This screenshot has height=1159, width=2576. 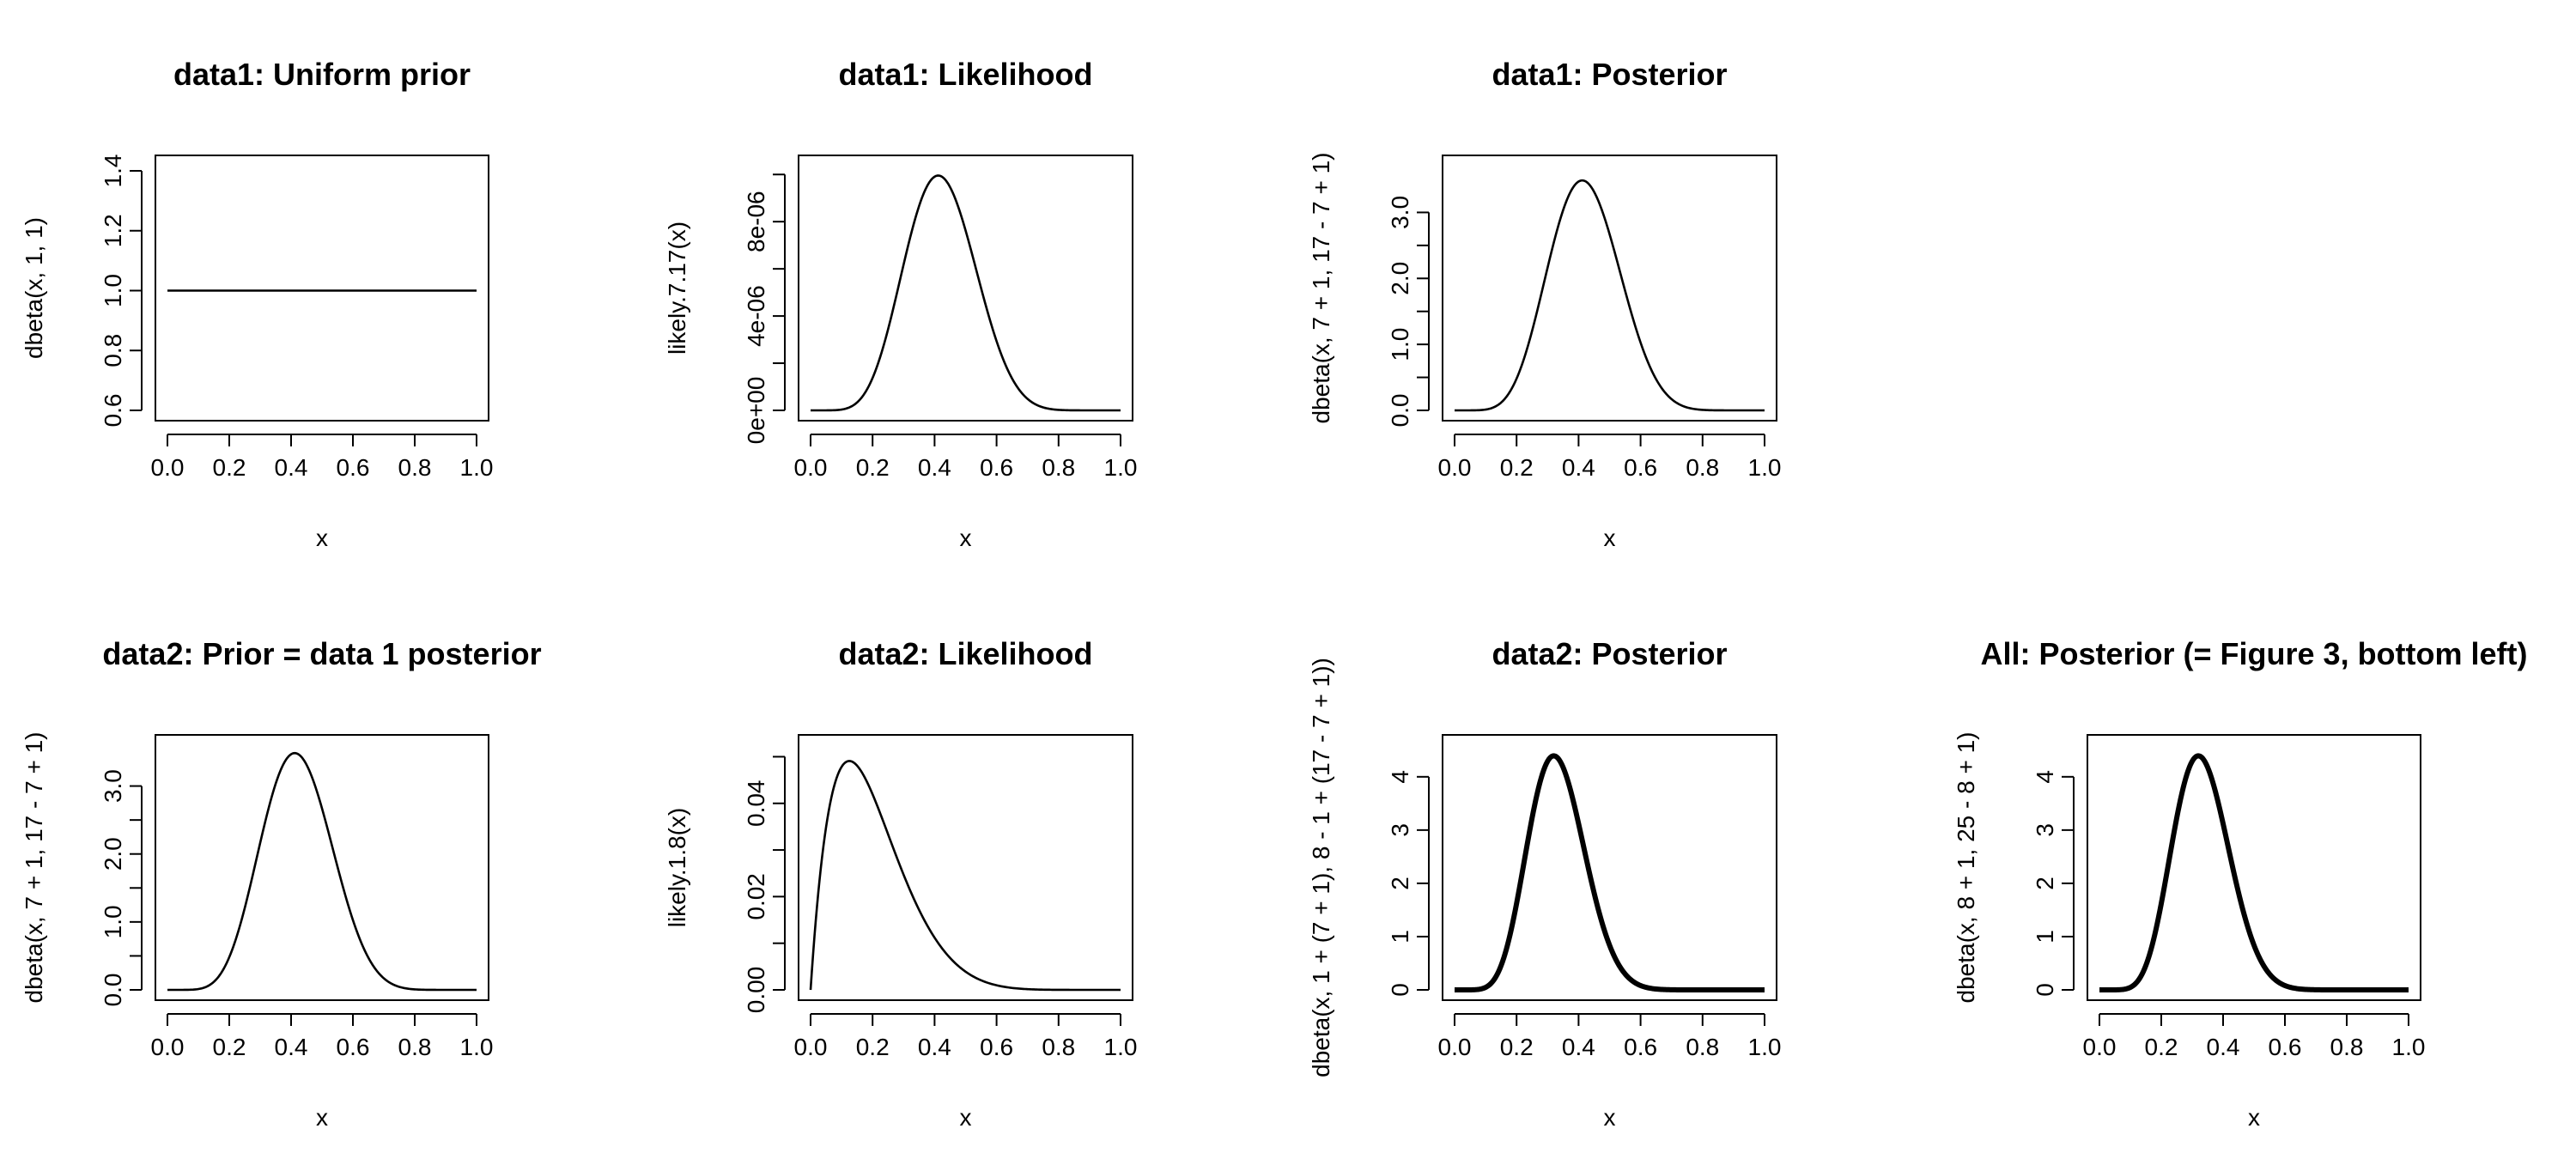 What do you see at coordinates (1400, 777) in the screenshot?
I see `y-tick-label: 4` at bounding box center [1400, 777].